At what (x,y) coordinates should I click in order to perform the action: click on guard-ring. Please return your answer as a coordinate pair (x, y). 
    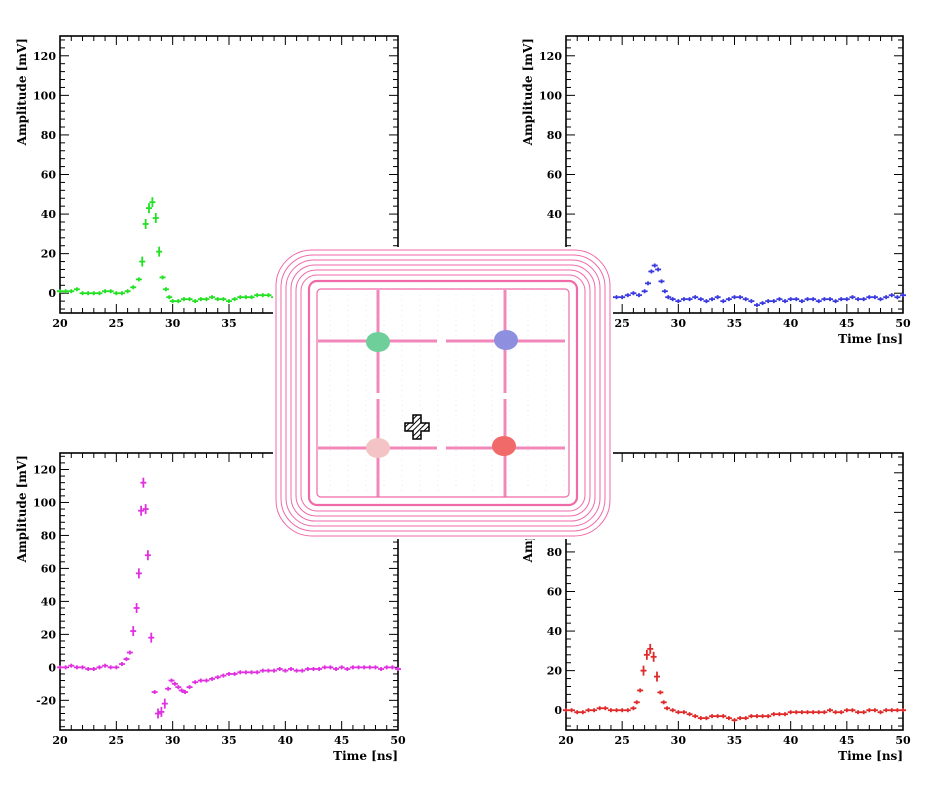
    Looking at the image, I should click on (443, 393).